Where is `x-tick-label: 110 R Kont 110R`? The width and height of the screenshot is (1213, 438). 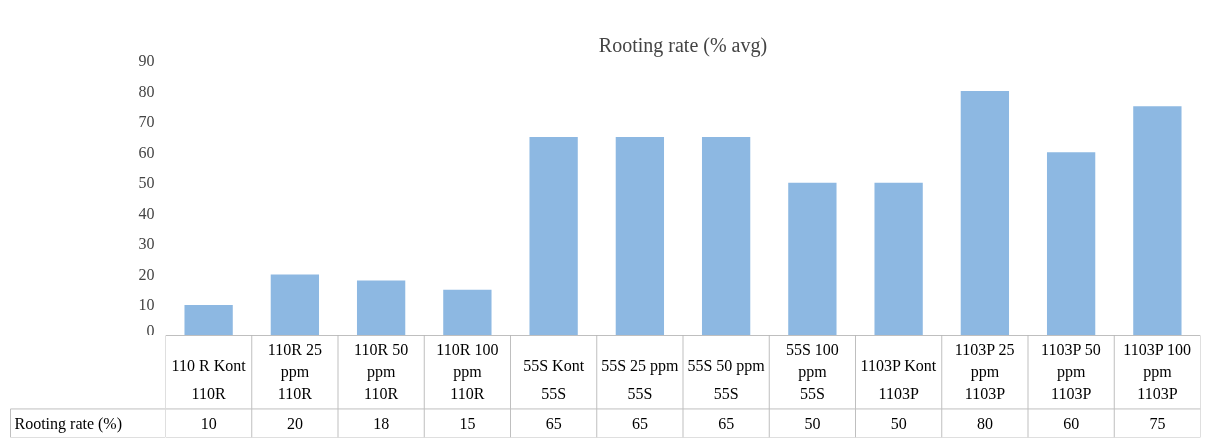 x-tick-label: 110 R Kont 110R is located at coordinates (209, 379).